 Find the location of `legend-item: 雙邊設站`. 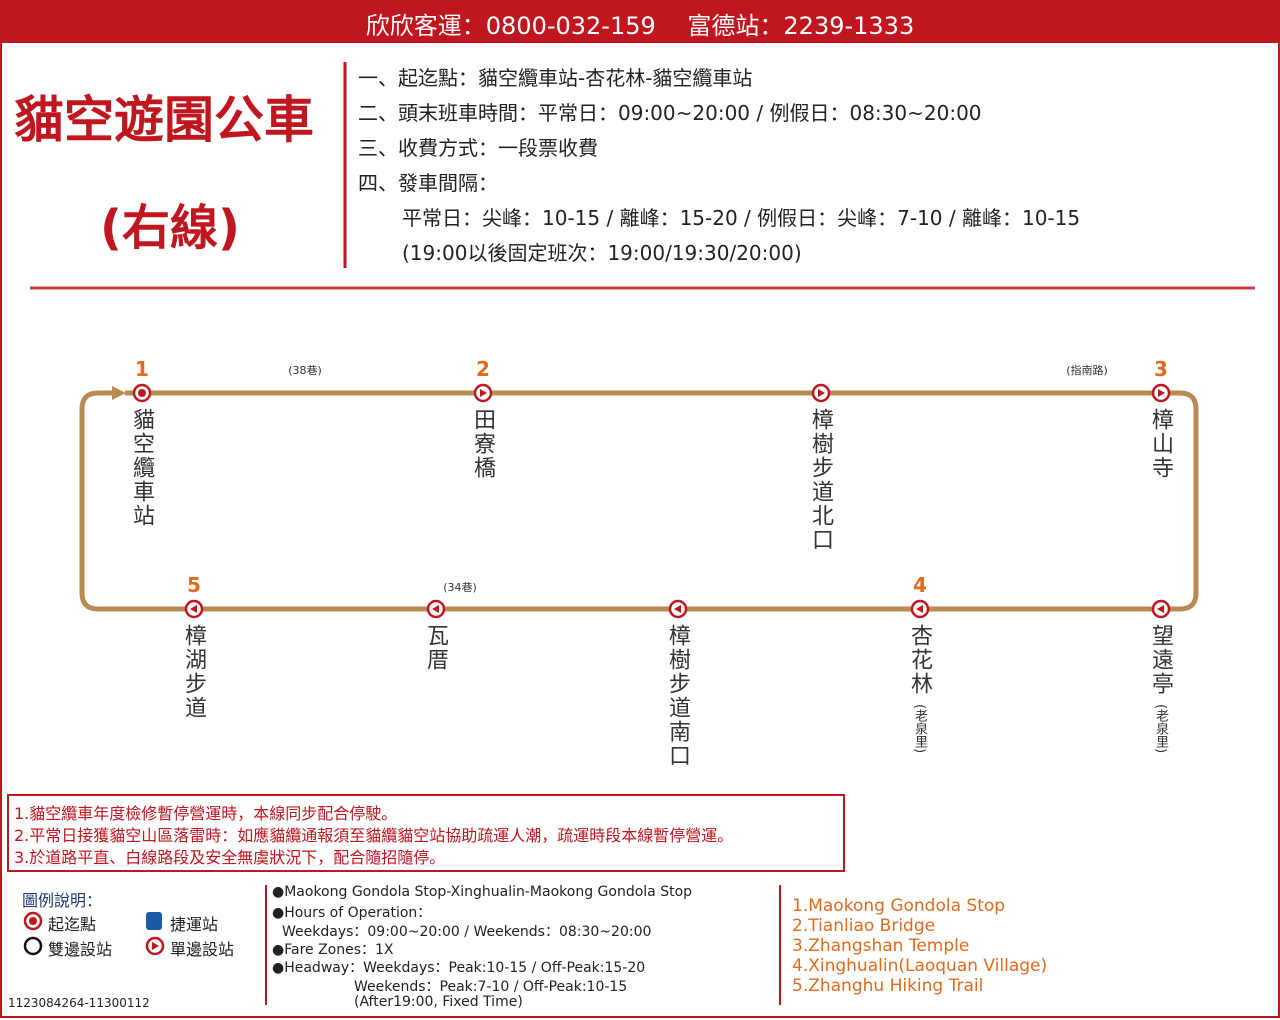

legend-item: 雙邊設站 is located at coordinates (80, 949).